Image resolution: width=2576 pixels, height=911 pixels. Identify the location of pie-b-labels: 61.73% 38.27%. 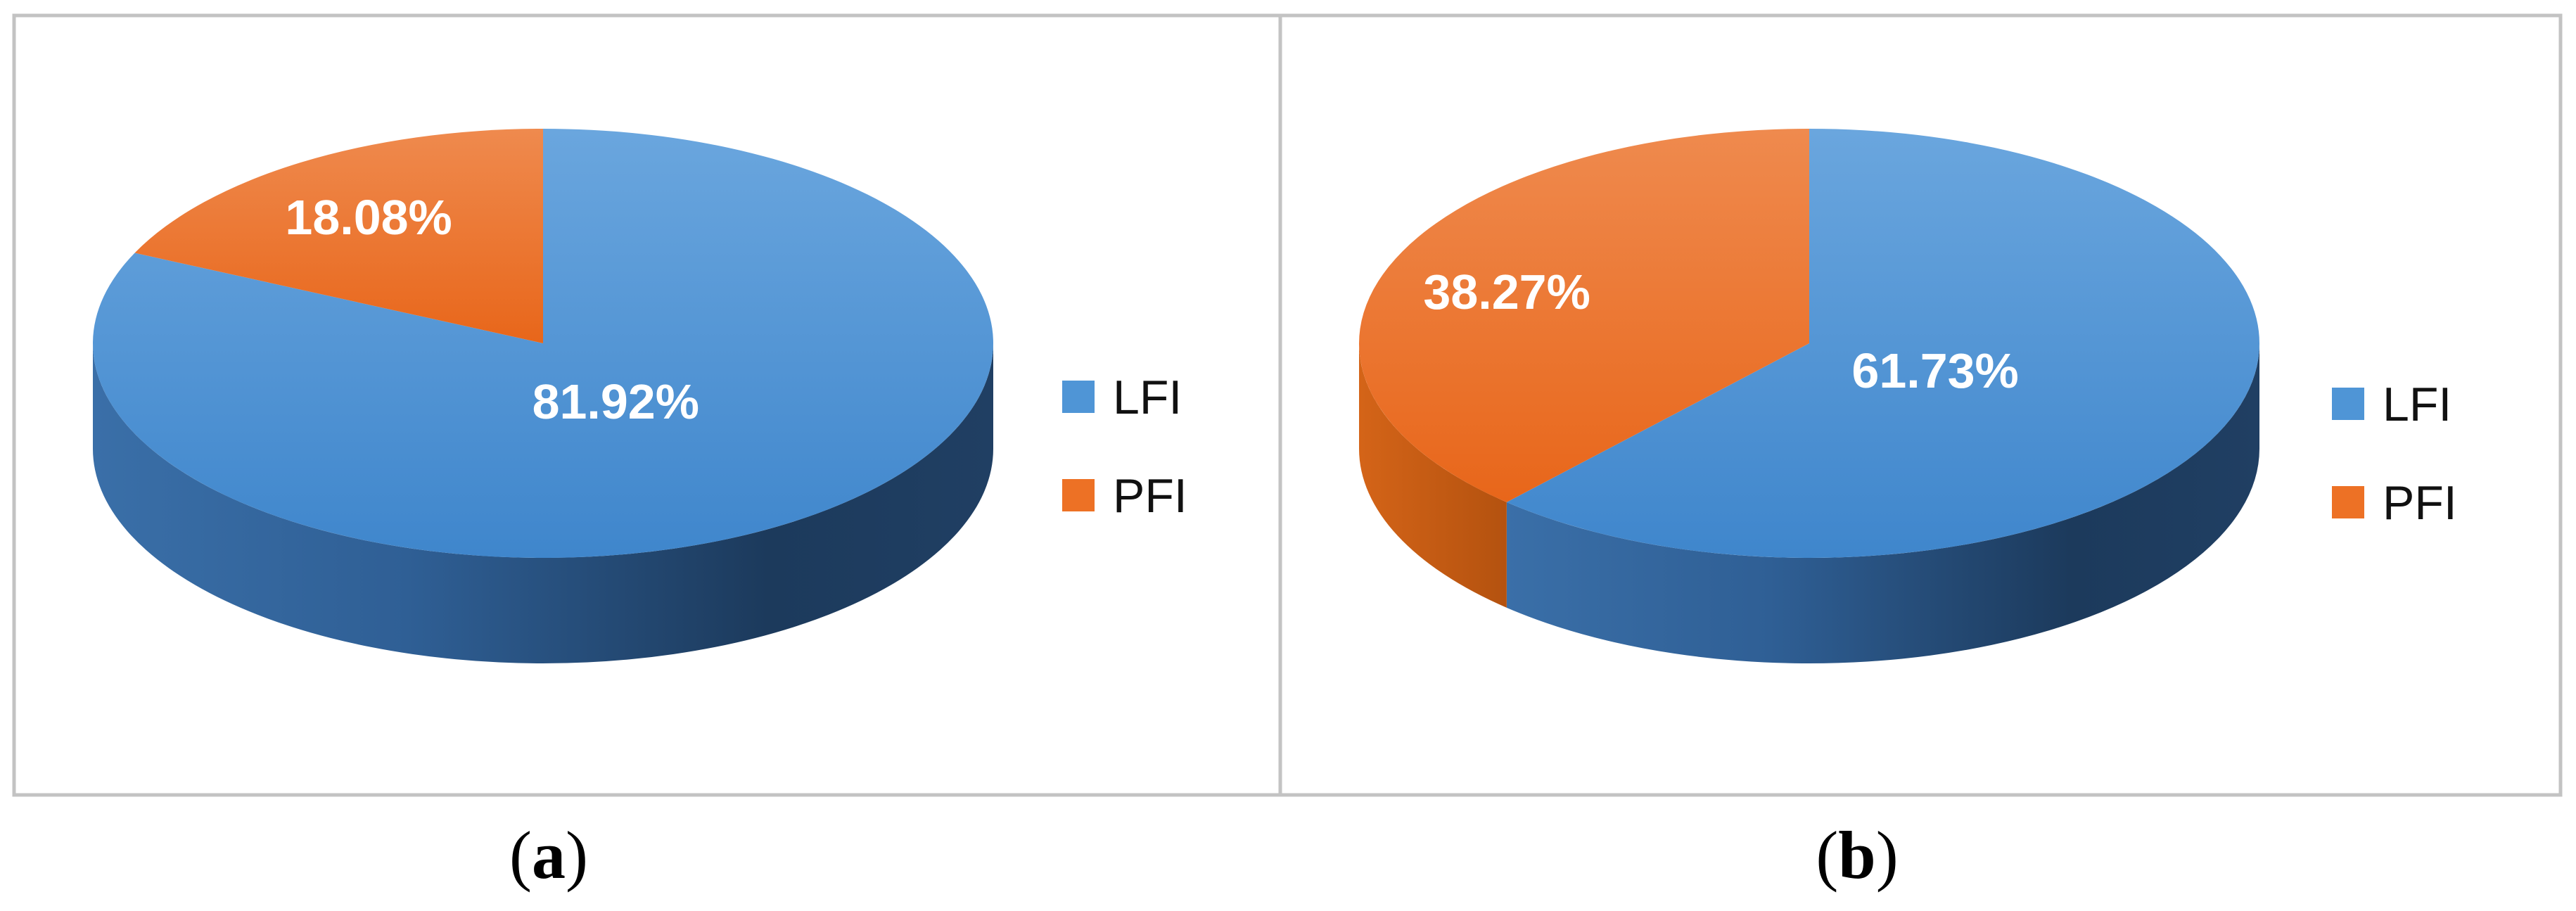
(1720, 331).